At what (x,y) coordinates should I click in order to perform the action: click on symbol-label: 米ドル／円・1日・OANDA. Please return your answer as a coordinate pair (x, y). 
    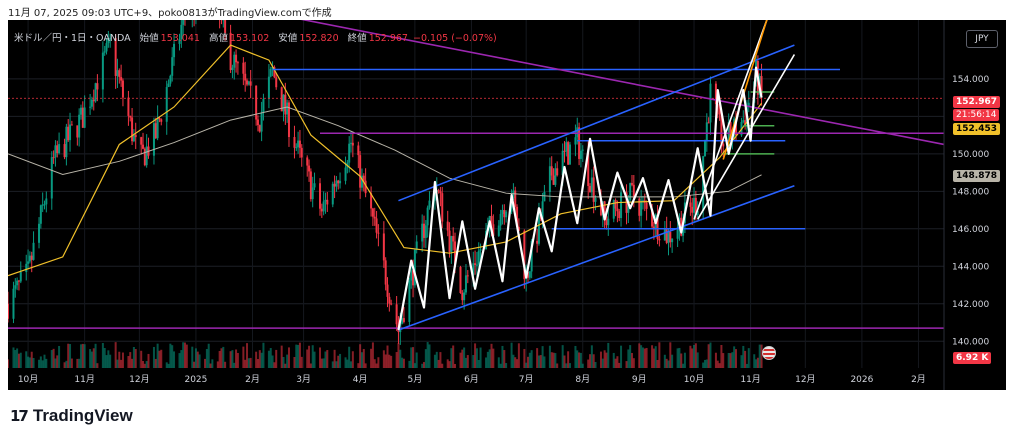
    Looking at the image, I should click on (72, 38).